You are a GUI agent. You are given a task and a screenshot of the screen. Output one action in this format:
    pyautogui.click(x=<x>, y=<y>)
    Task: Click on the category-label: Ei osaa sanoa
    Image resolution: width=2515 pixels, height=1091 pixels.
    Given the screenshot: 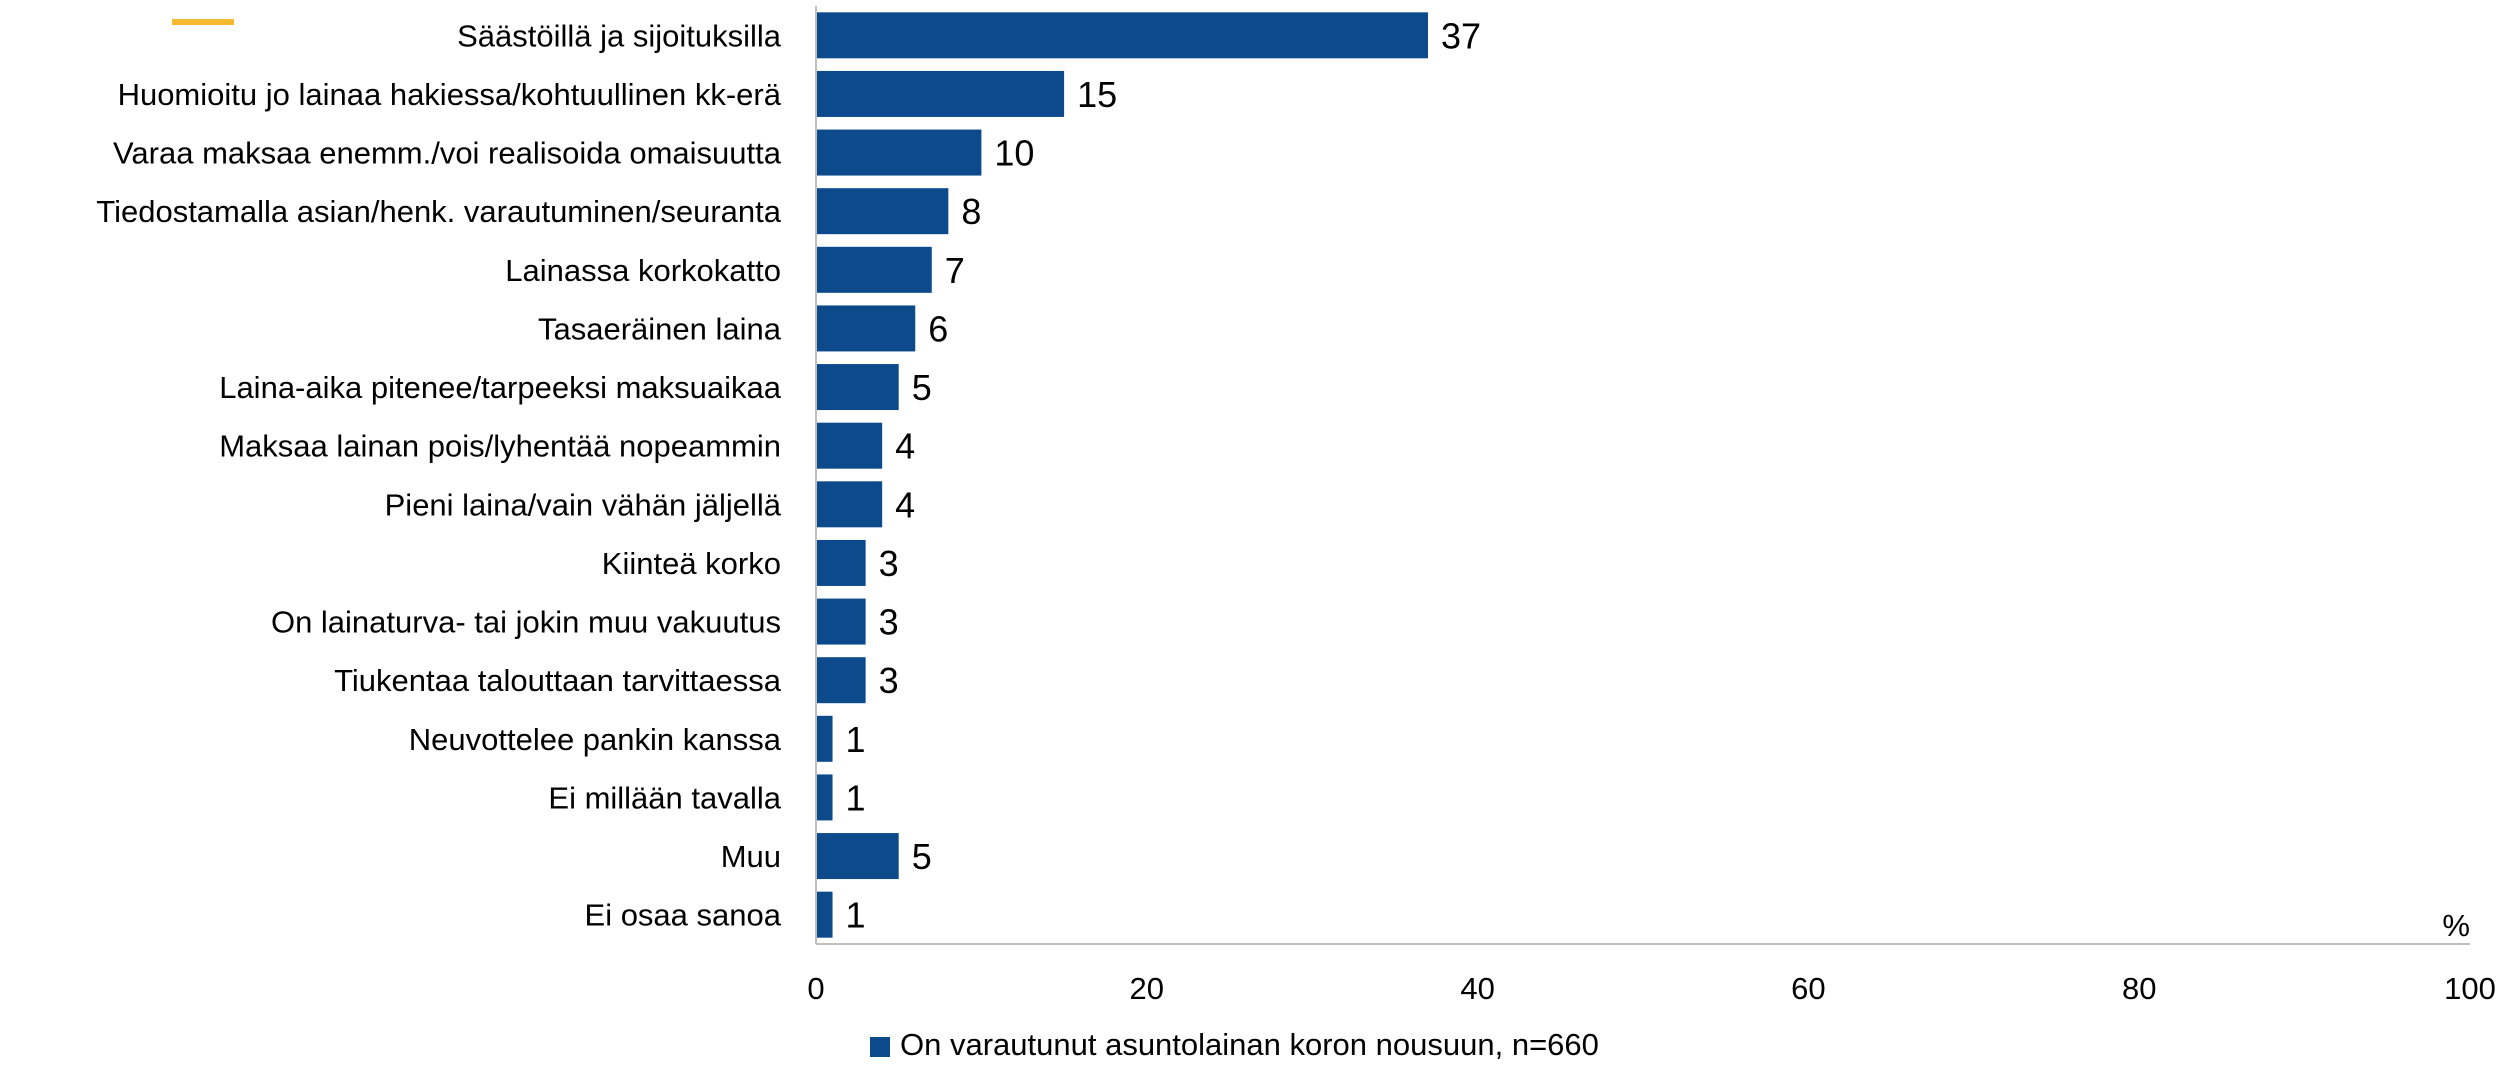 What is the action you would take?
    pyautogui.click(x=683, y=915)
    